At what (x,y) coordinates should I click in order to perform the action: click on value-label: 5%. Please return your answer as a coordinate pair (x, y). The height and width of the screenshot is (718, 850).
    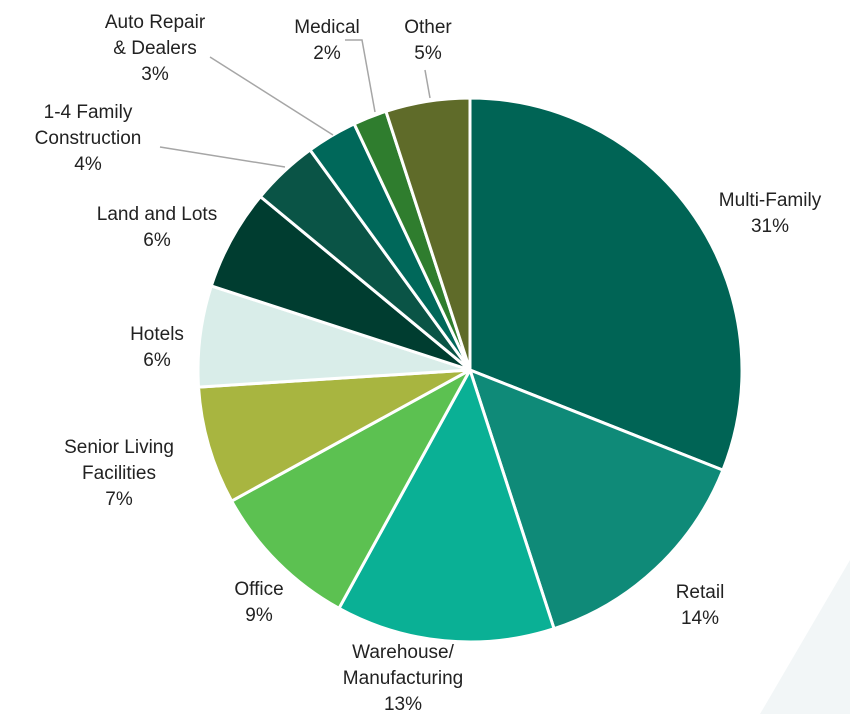
    Looking at the image, I should click on (428, 53).